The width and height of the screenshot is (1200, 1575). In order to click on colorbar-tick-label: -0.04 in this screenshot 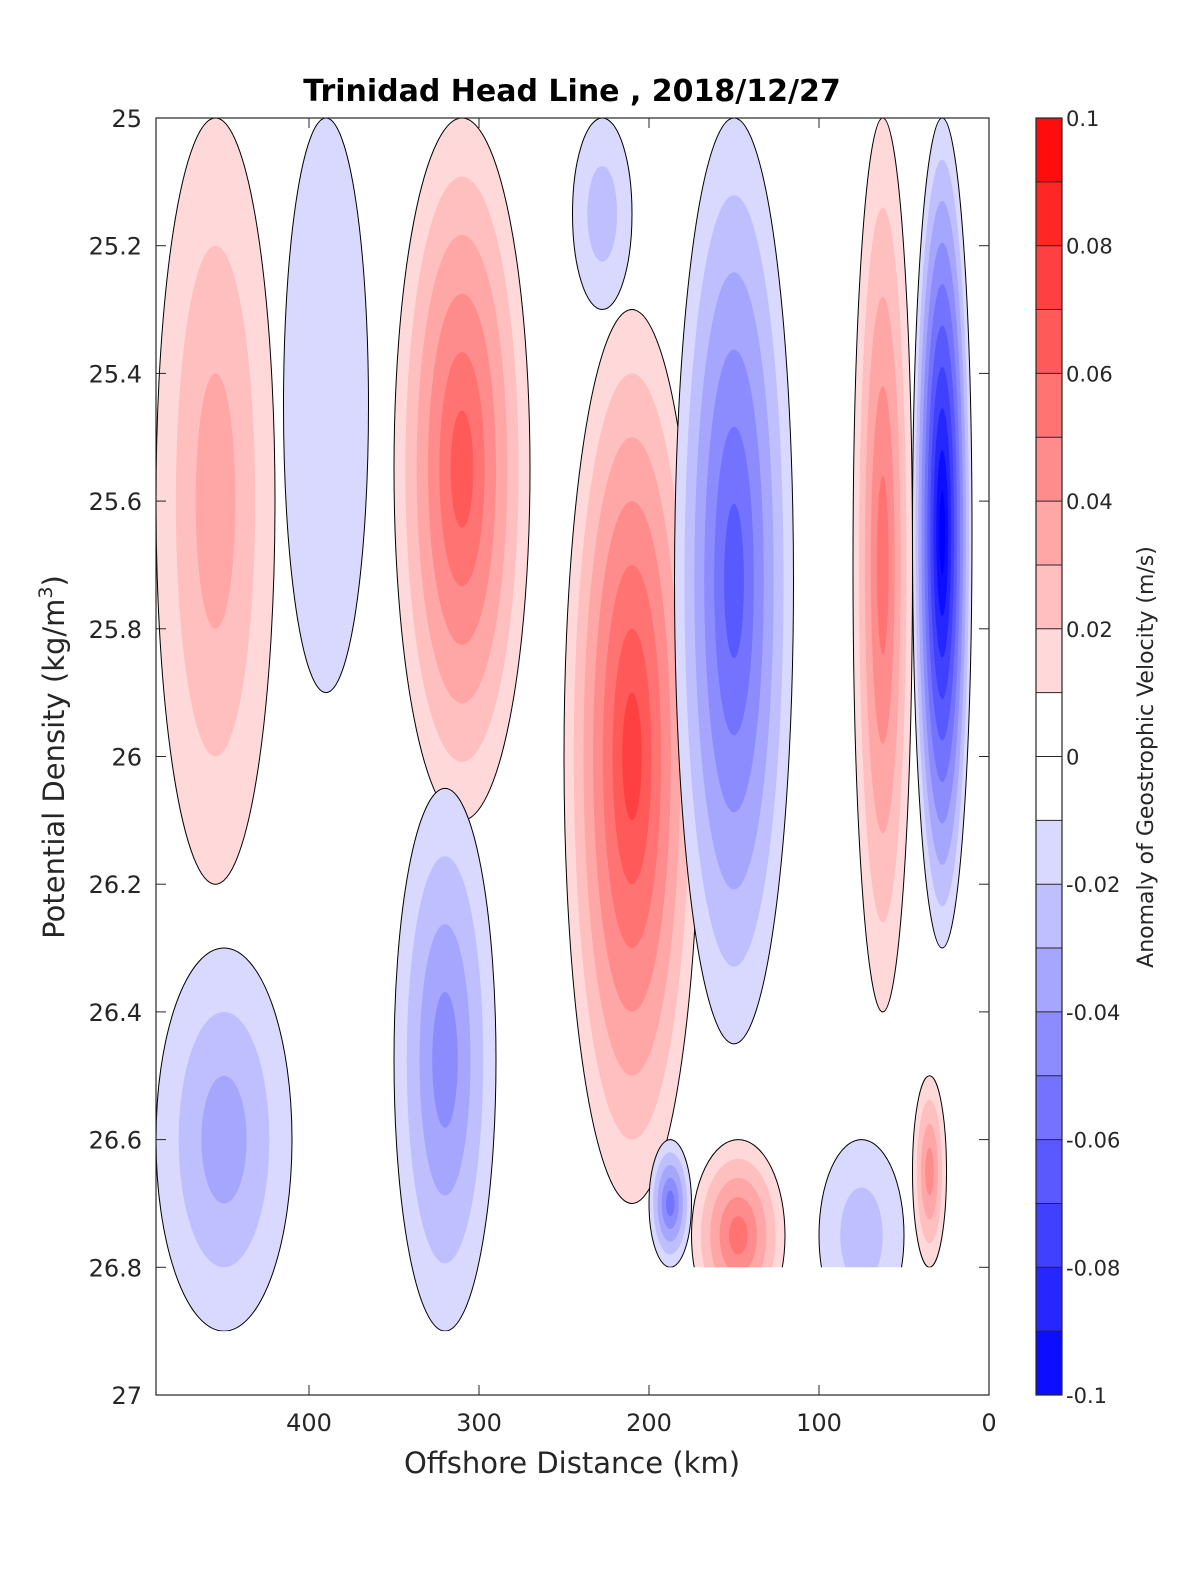, I will do `click(1093, 1013)`.